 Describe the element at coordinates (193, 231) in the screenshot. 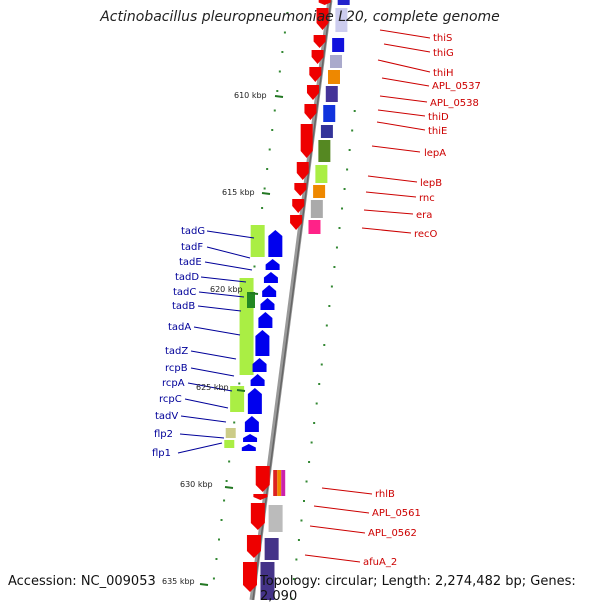

I see `gene-label: tadG` at that location.